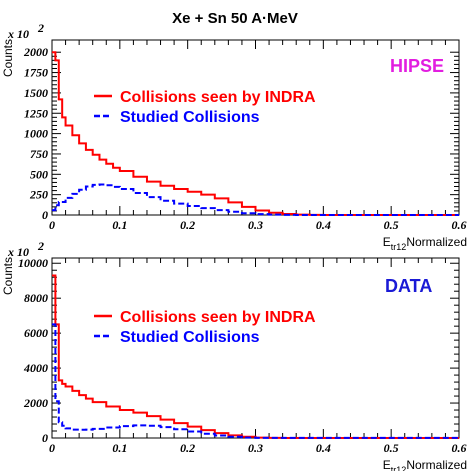 The image size is (469, 471). What do you see at coordinates (33, 263) in the screenshot?
I see `y-tick-label: 10000` at bounding box center [33, 263].